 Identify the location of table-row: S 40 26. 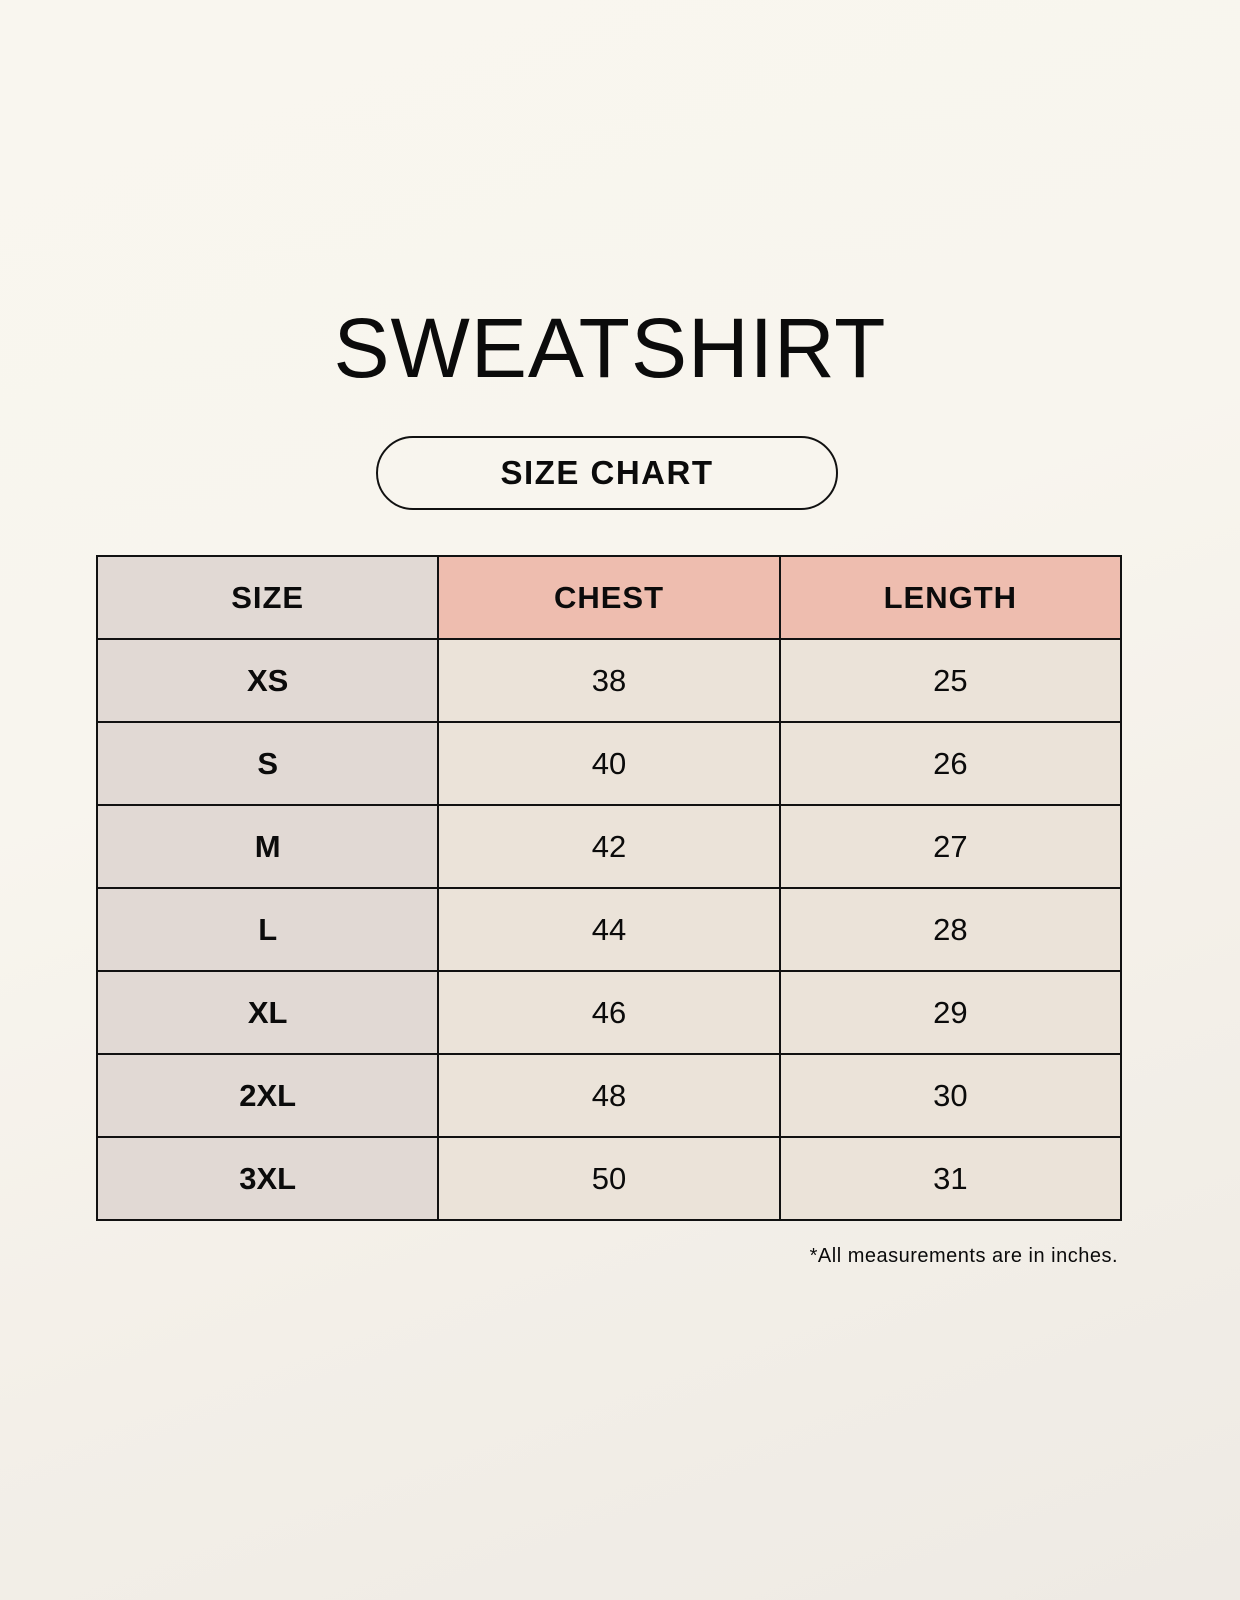
(609, 763).